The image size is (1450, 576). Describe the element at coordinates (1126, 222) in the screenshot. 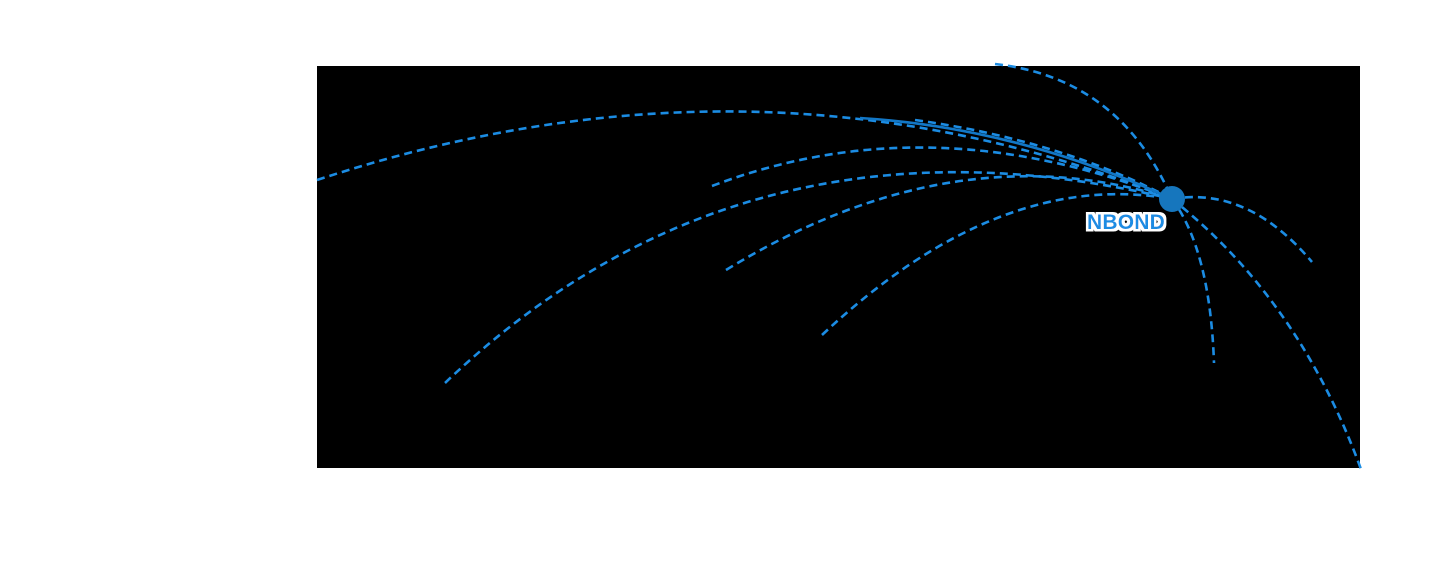

I see `node-label-nbond: NBOND` at that location.